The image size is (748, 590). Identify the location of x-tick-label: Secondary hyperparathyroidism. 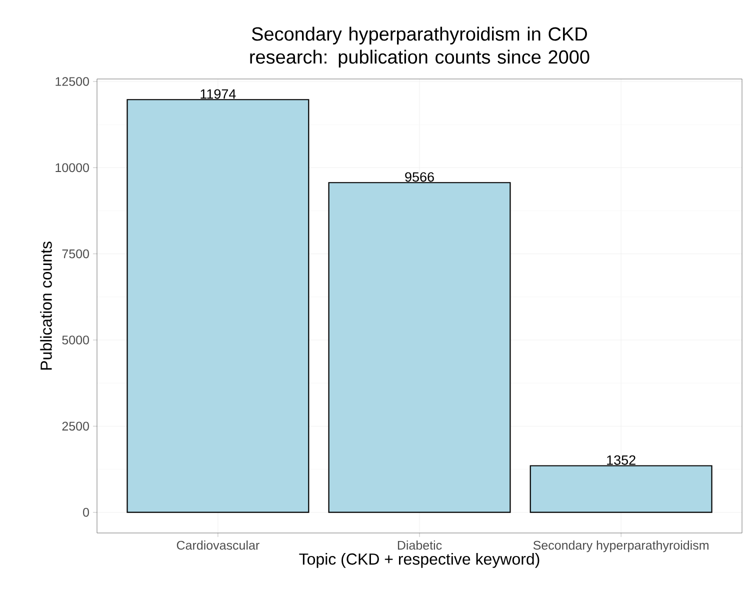
(620, 546).